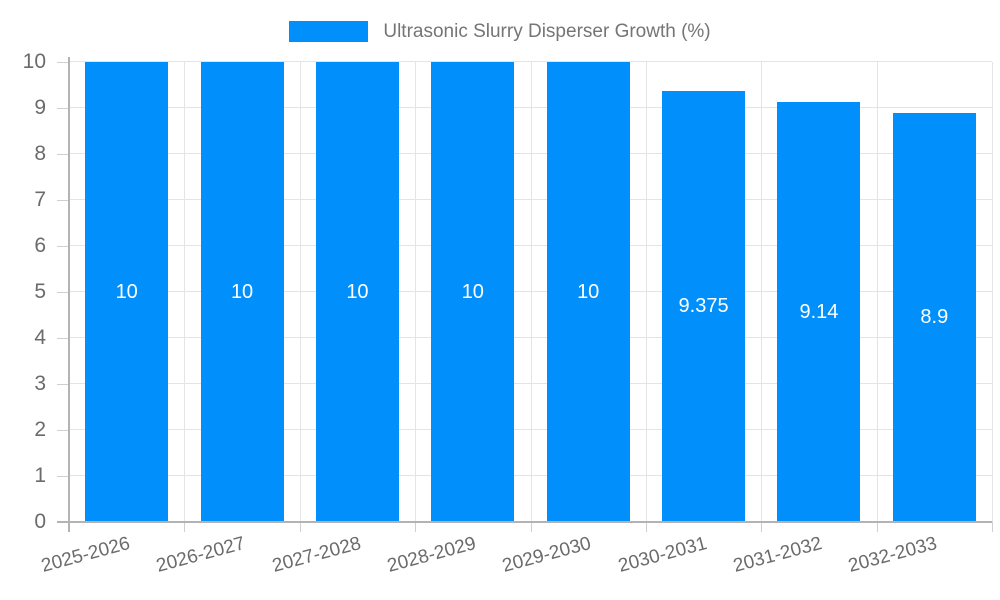 This screenshot has width=1000, height=600. Describe the element at coordinates (316, 555) in the screenshot. I see `x-axis-tick-label: 2027-2028` at that location.